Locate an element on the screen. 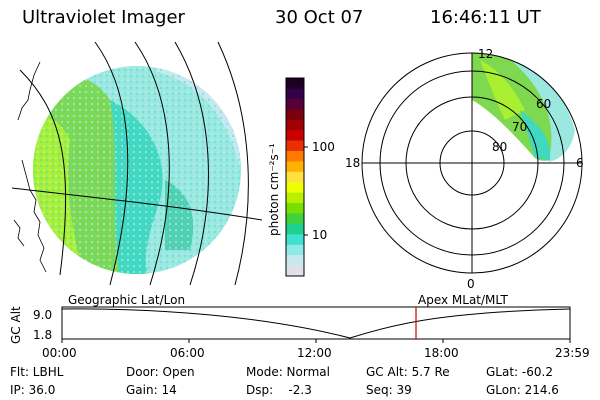 The width and height of the screenshot is (600, 400). timeline-tick-1: 06:00 is located at coordinates (187, 353).